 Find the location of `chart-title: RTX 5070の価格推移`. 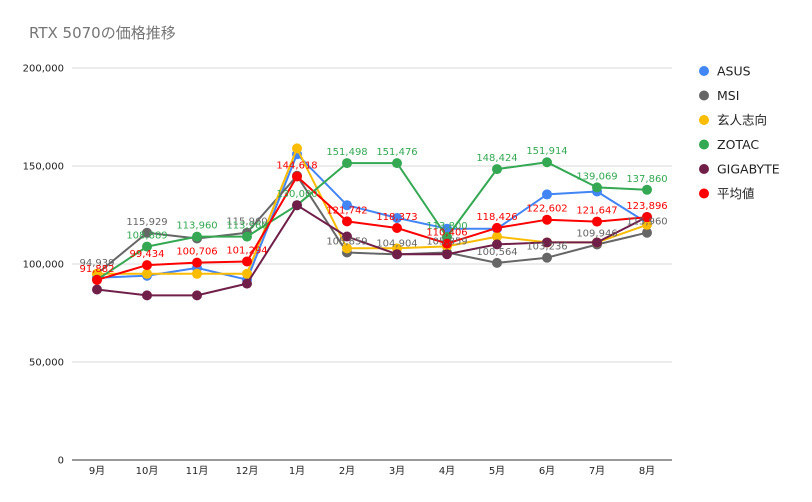

chart-title: RTX 5070の価格推移 is located at coordinates (102, 33).